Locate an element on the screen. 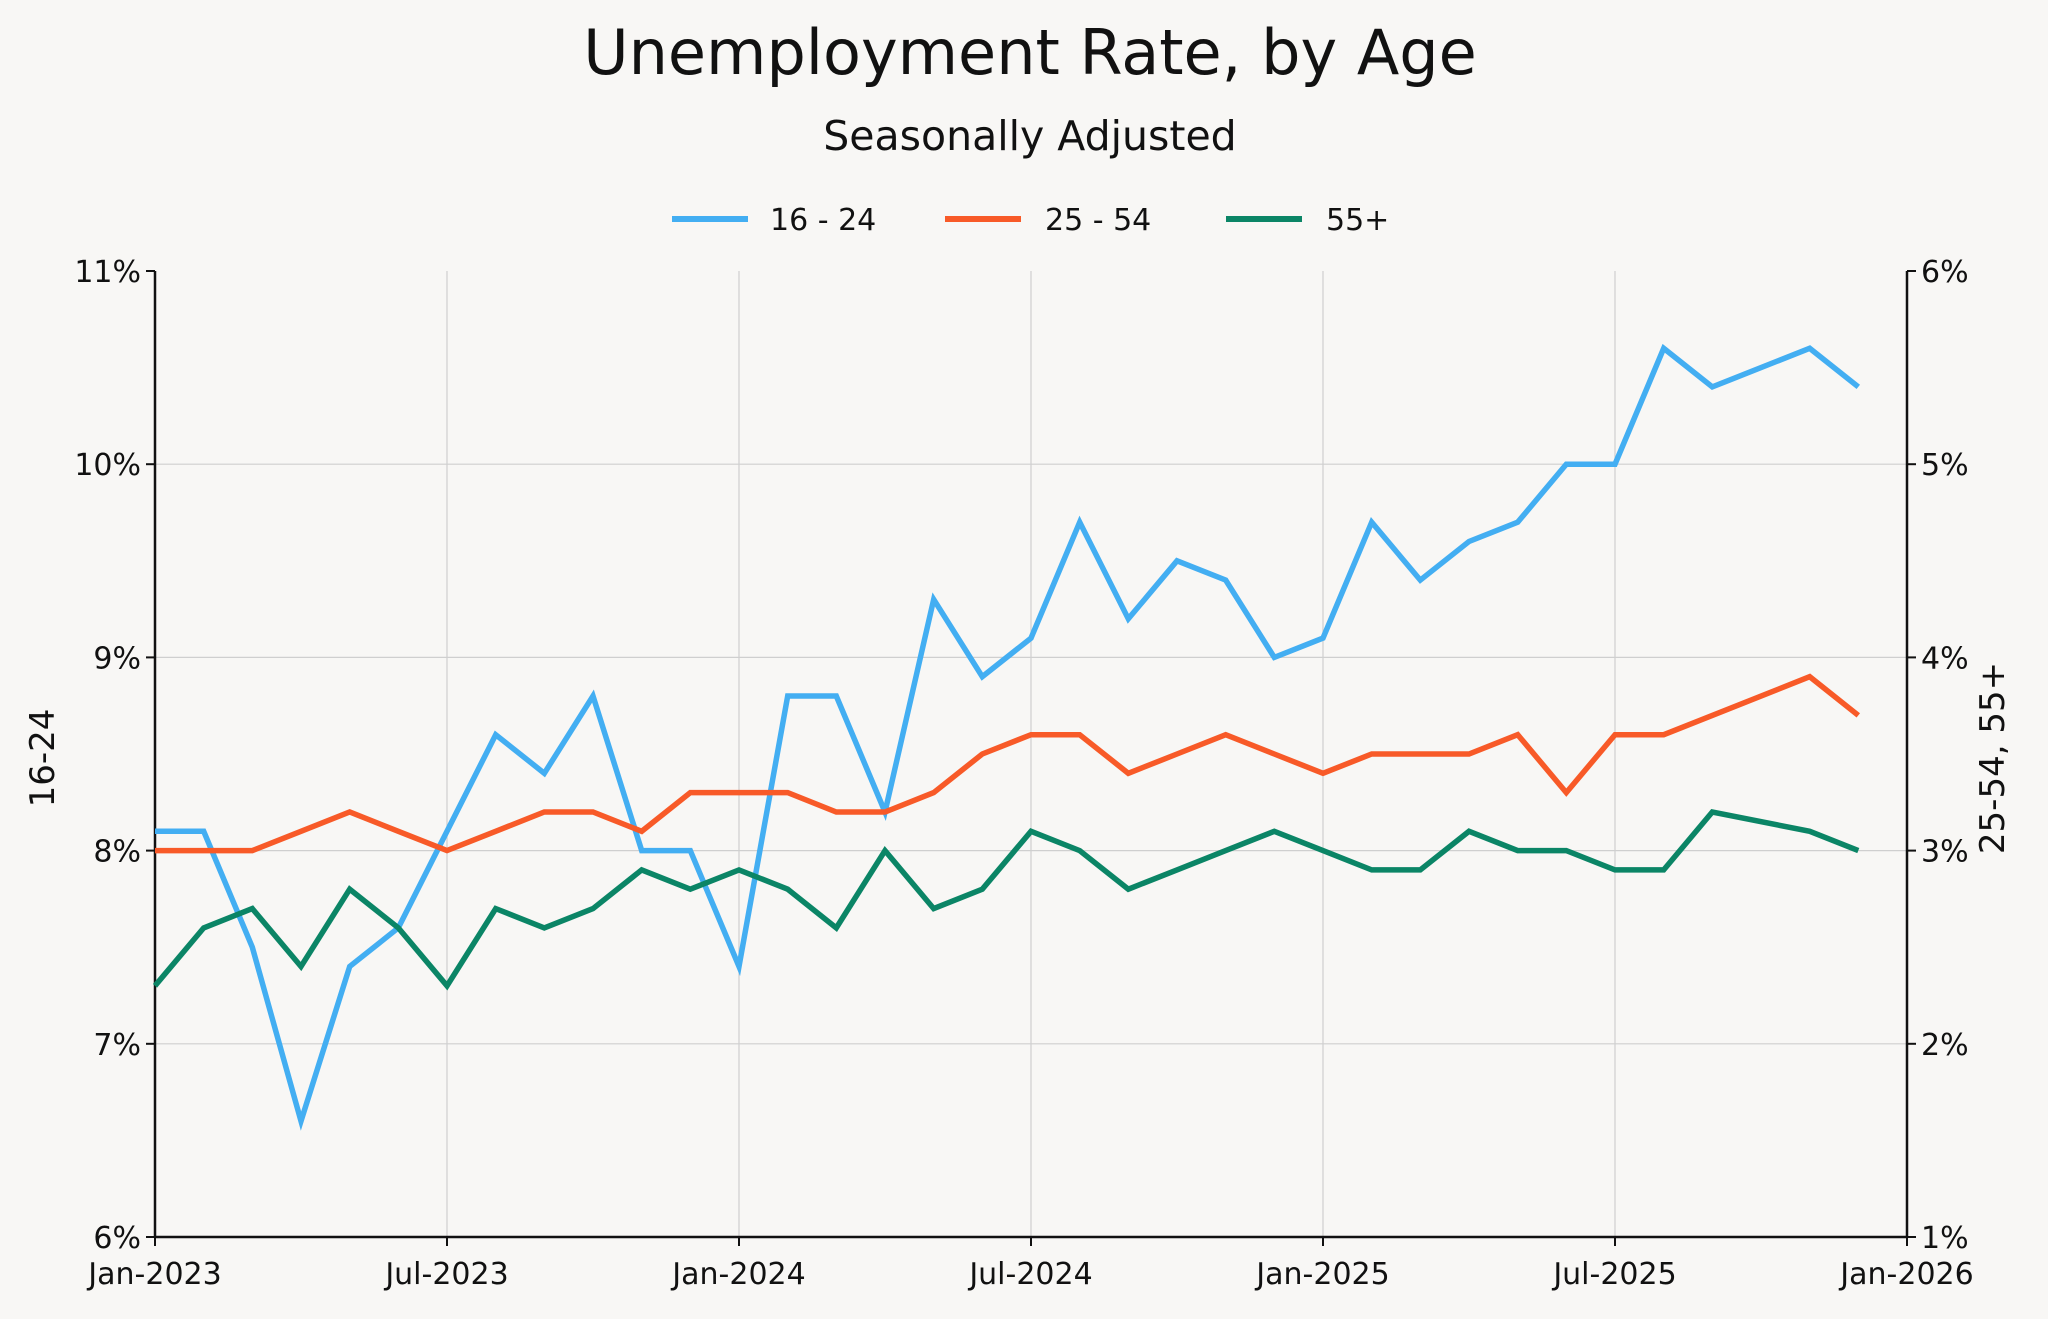 The image size is (2048, 1319). y-left-tick-label: 7% is located at coordinates (117, 1045).